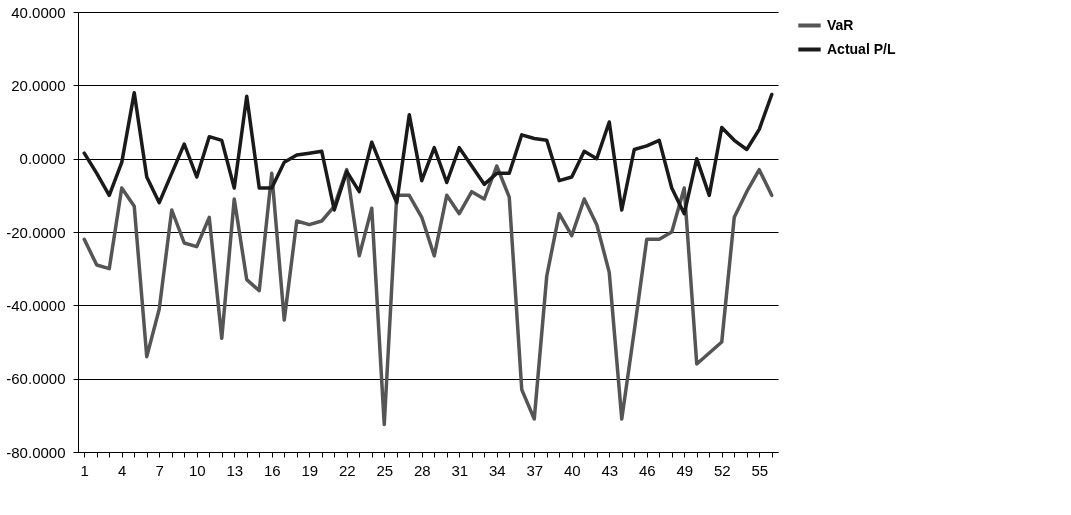 This screenshot has width=1071, height=515. Describe the element at coordinates (38, 85) in the screenshot. I see `y-tick-label: 20.0000` at that location.